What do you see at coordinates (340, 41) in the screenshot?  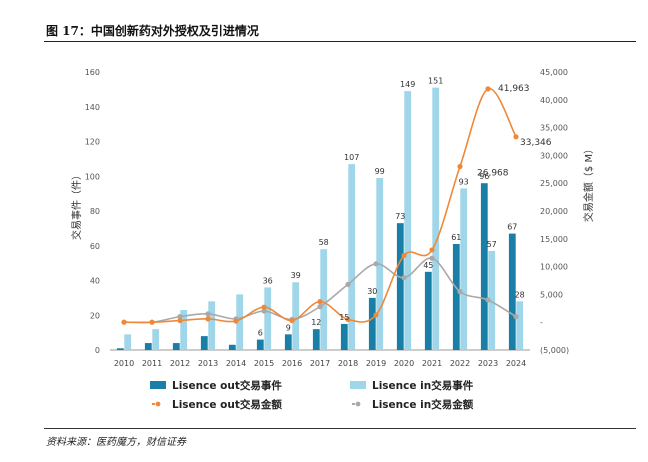 I see `header-divider` at bounding box center [340, 41].